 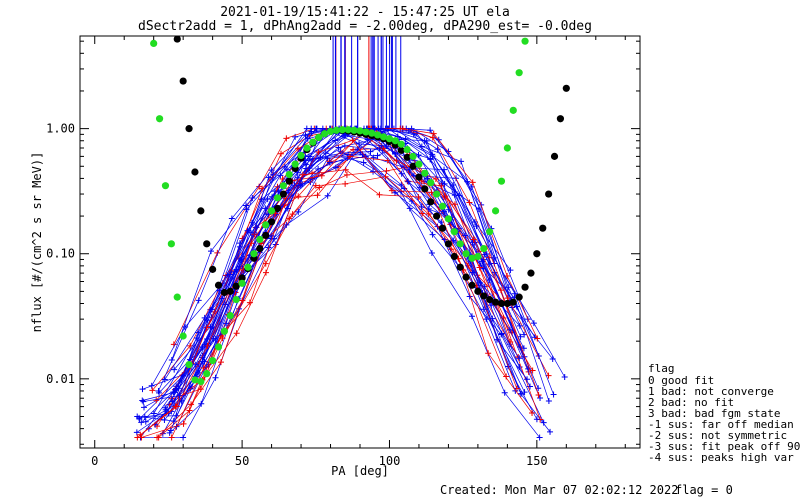 I want to click on x-tick-label: 150, so click(x=537, y=461).